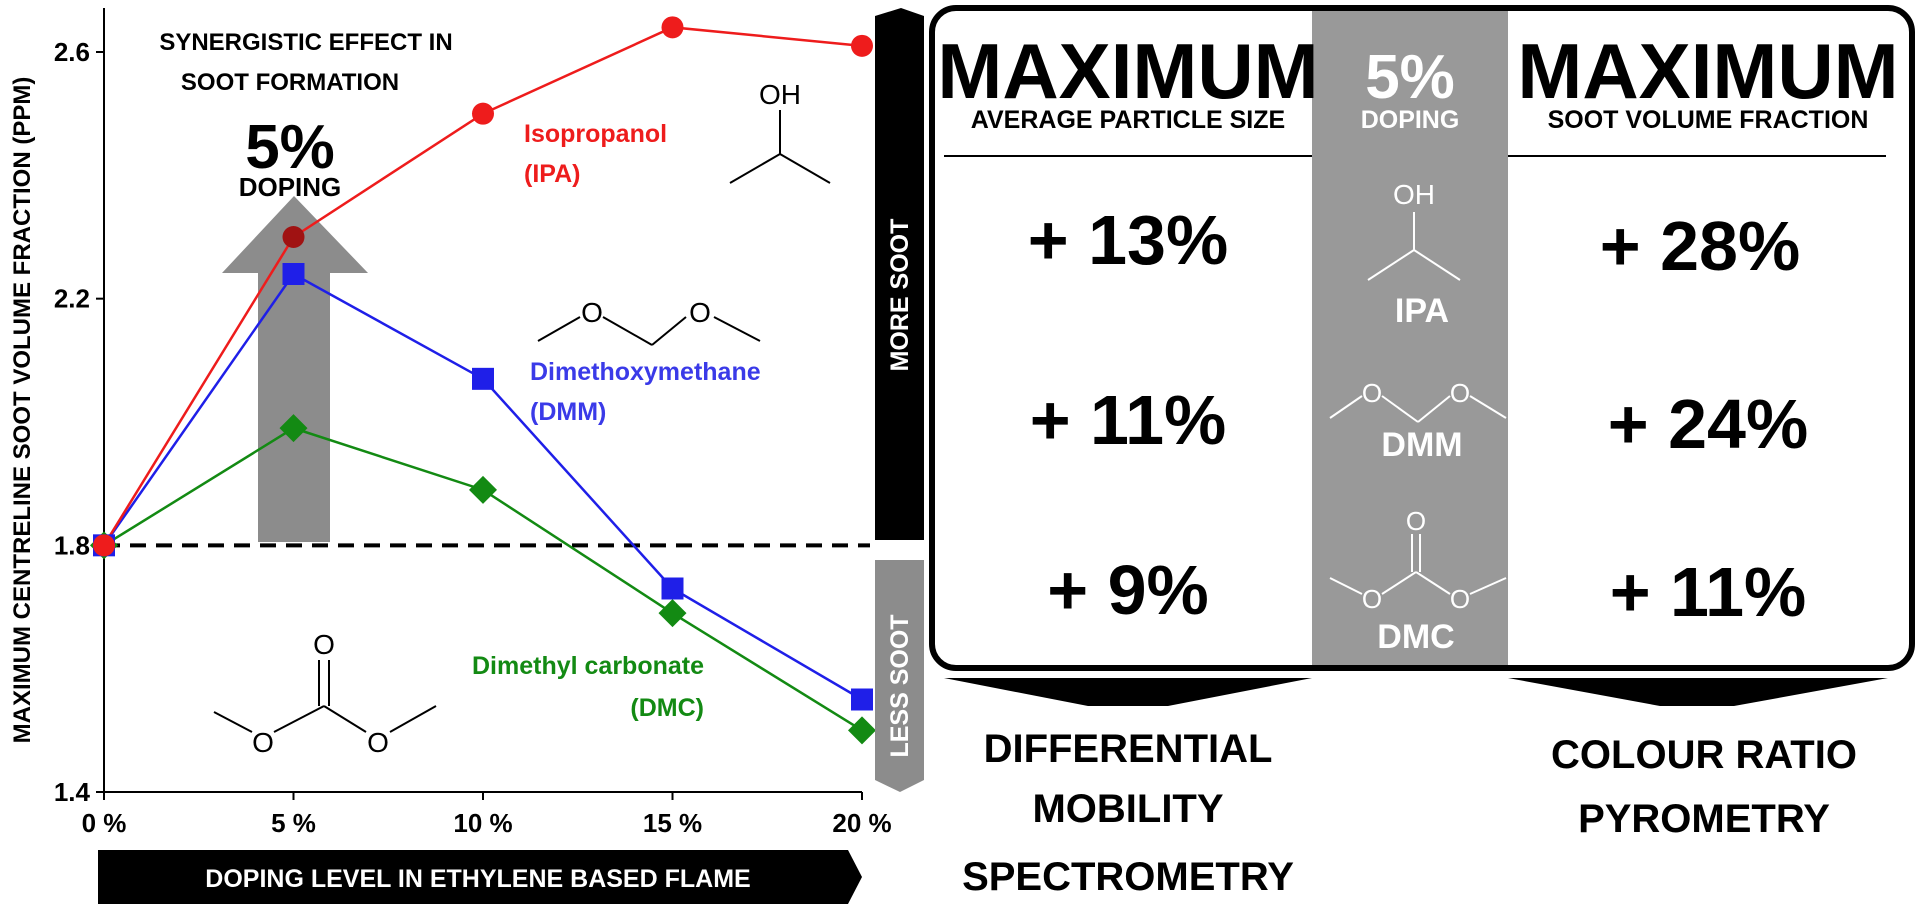 This screenshot has height=908, width=1920. Describe the element at coordinates (1460, 599) in the screenshot. I see `table-dmc-o-label-right: O` at that location.